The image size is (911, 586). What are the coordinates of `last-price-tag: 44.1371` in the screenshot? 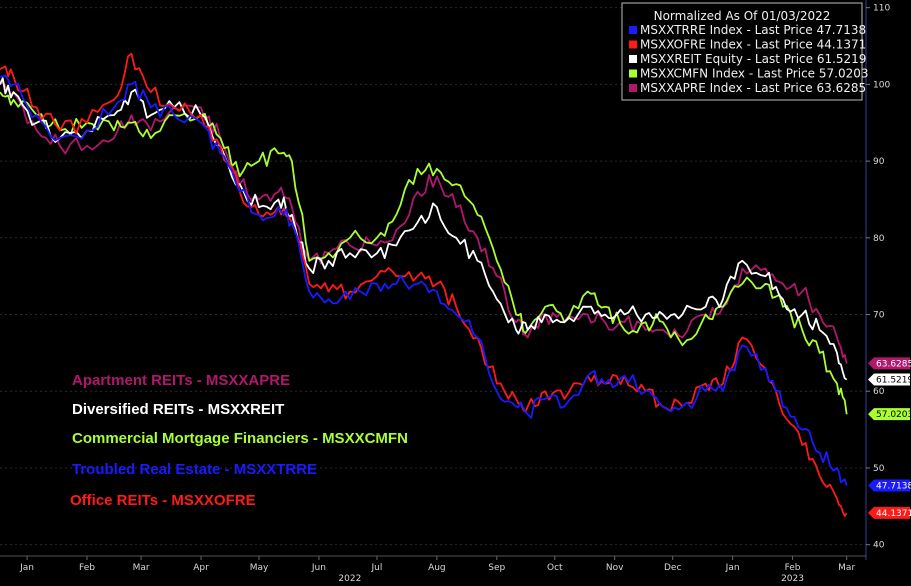 It's located at (889, 512).